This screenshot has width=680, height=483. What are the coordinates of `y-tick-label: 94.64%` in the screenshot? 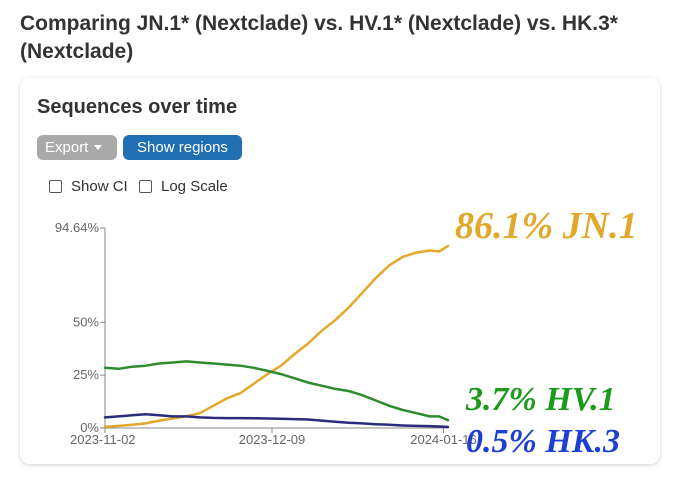 It's located at (77, 227).